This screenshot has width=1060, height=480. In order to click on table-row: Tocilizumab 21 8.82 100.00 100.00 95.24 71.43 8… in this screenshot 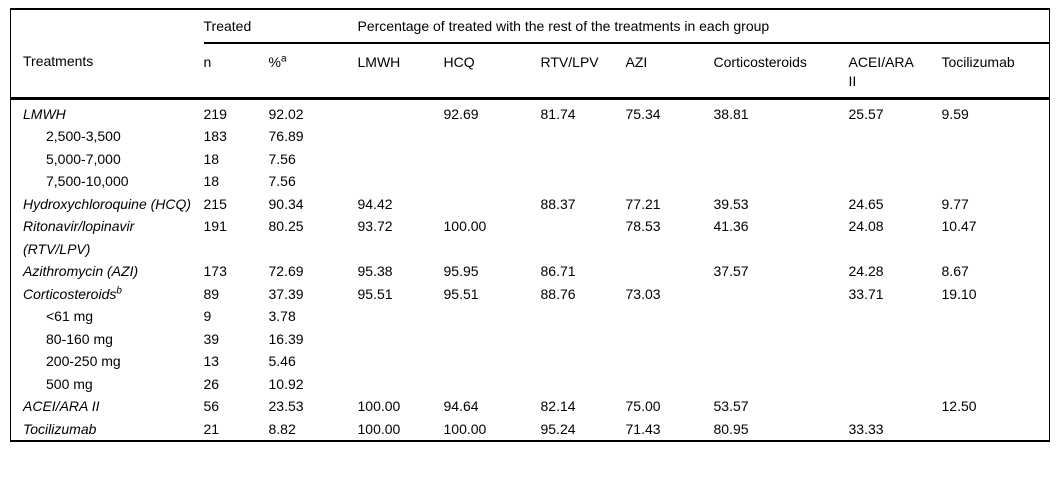, I will do `click(530, 430)`.